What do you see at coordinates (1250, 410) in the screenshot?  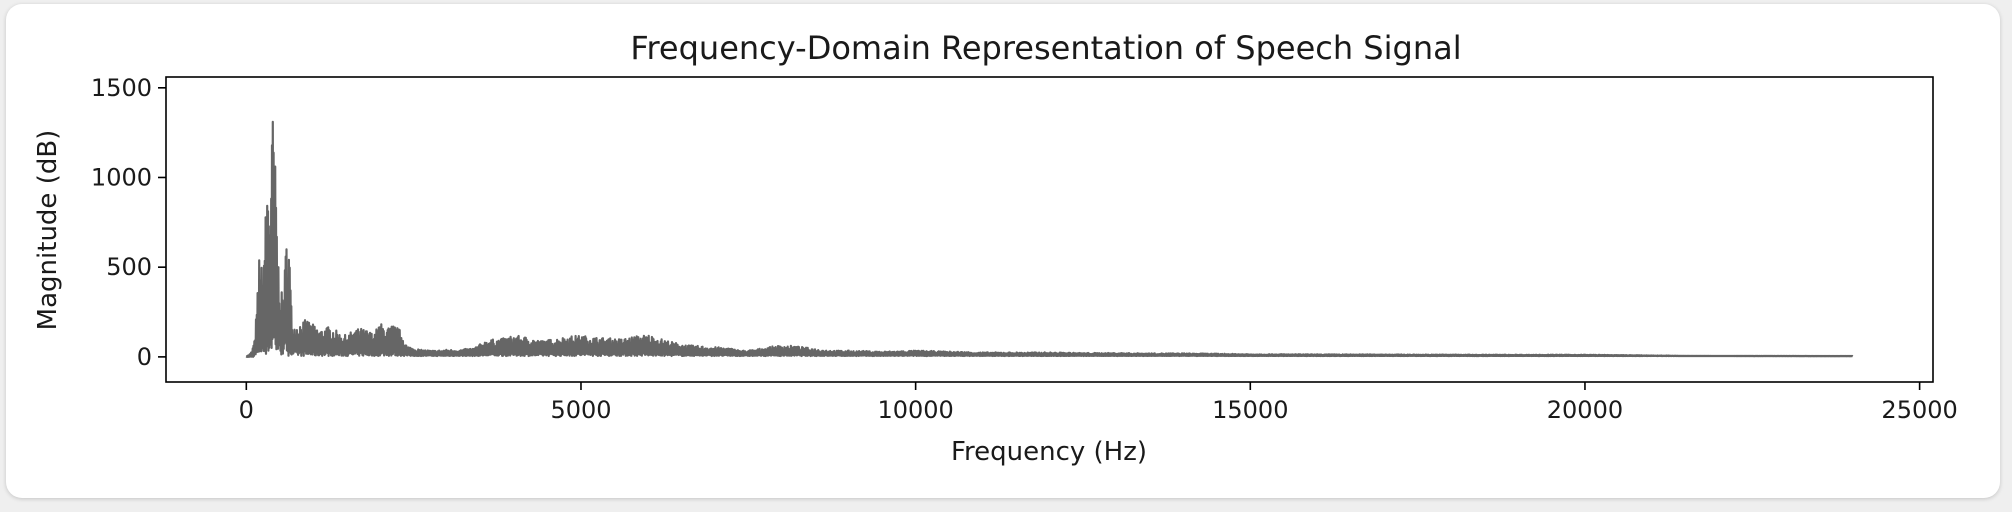 I see `x-tick-label: 15000` at bounding box center [1250, 410].